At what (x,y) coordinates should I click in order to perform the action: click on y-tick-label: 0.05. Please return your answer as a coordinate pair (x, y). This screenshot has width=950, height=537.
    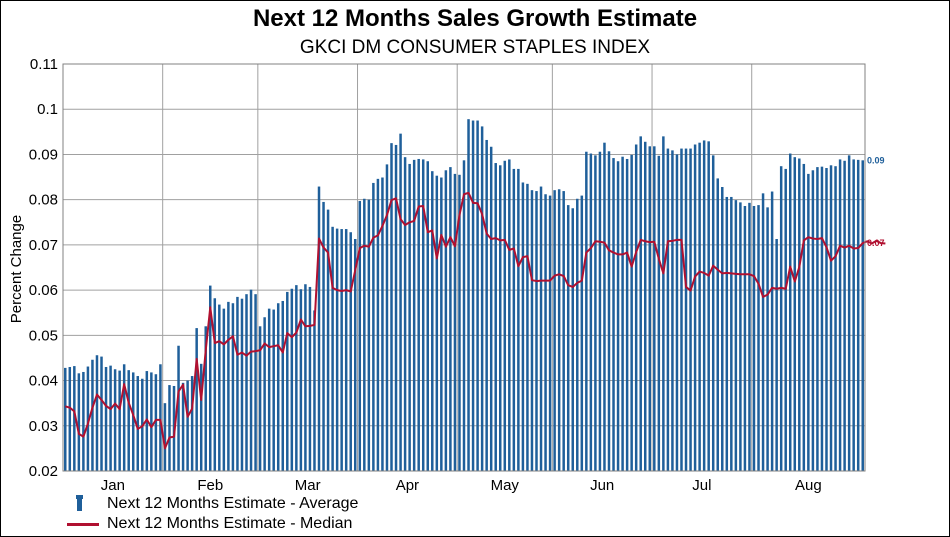
    Looking at the image, I should click on (43, 335).